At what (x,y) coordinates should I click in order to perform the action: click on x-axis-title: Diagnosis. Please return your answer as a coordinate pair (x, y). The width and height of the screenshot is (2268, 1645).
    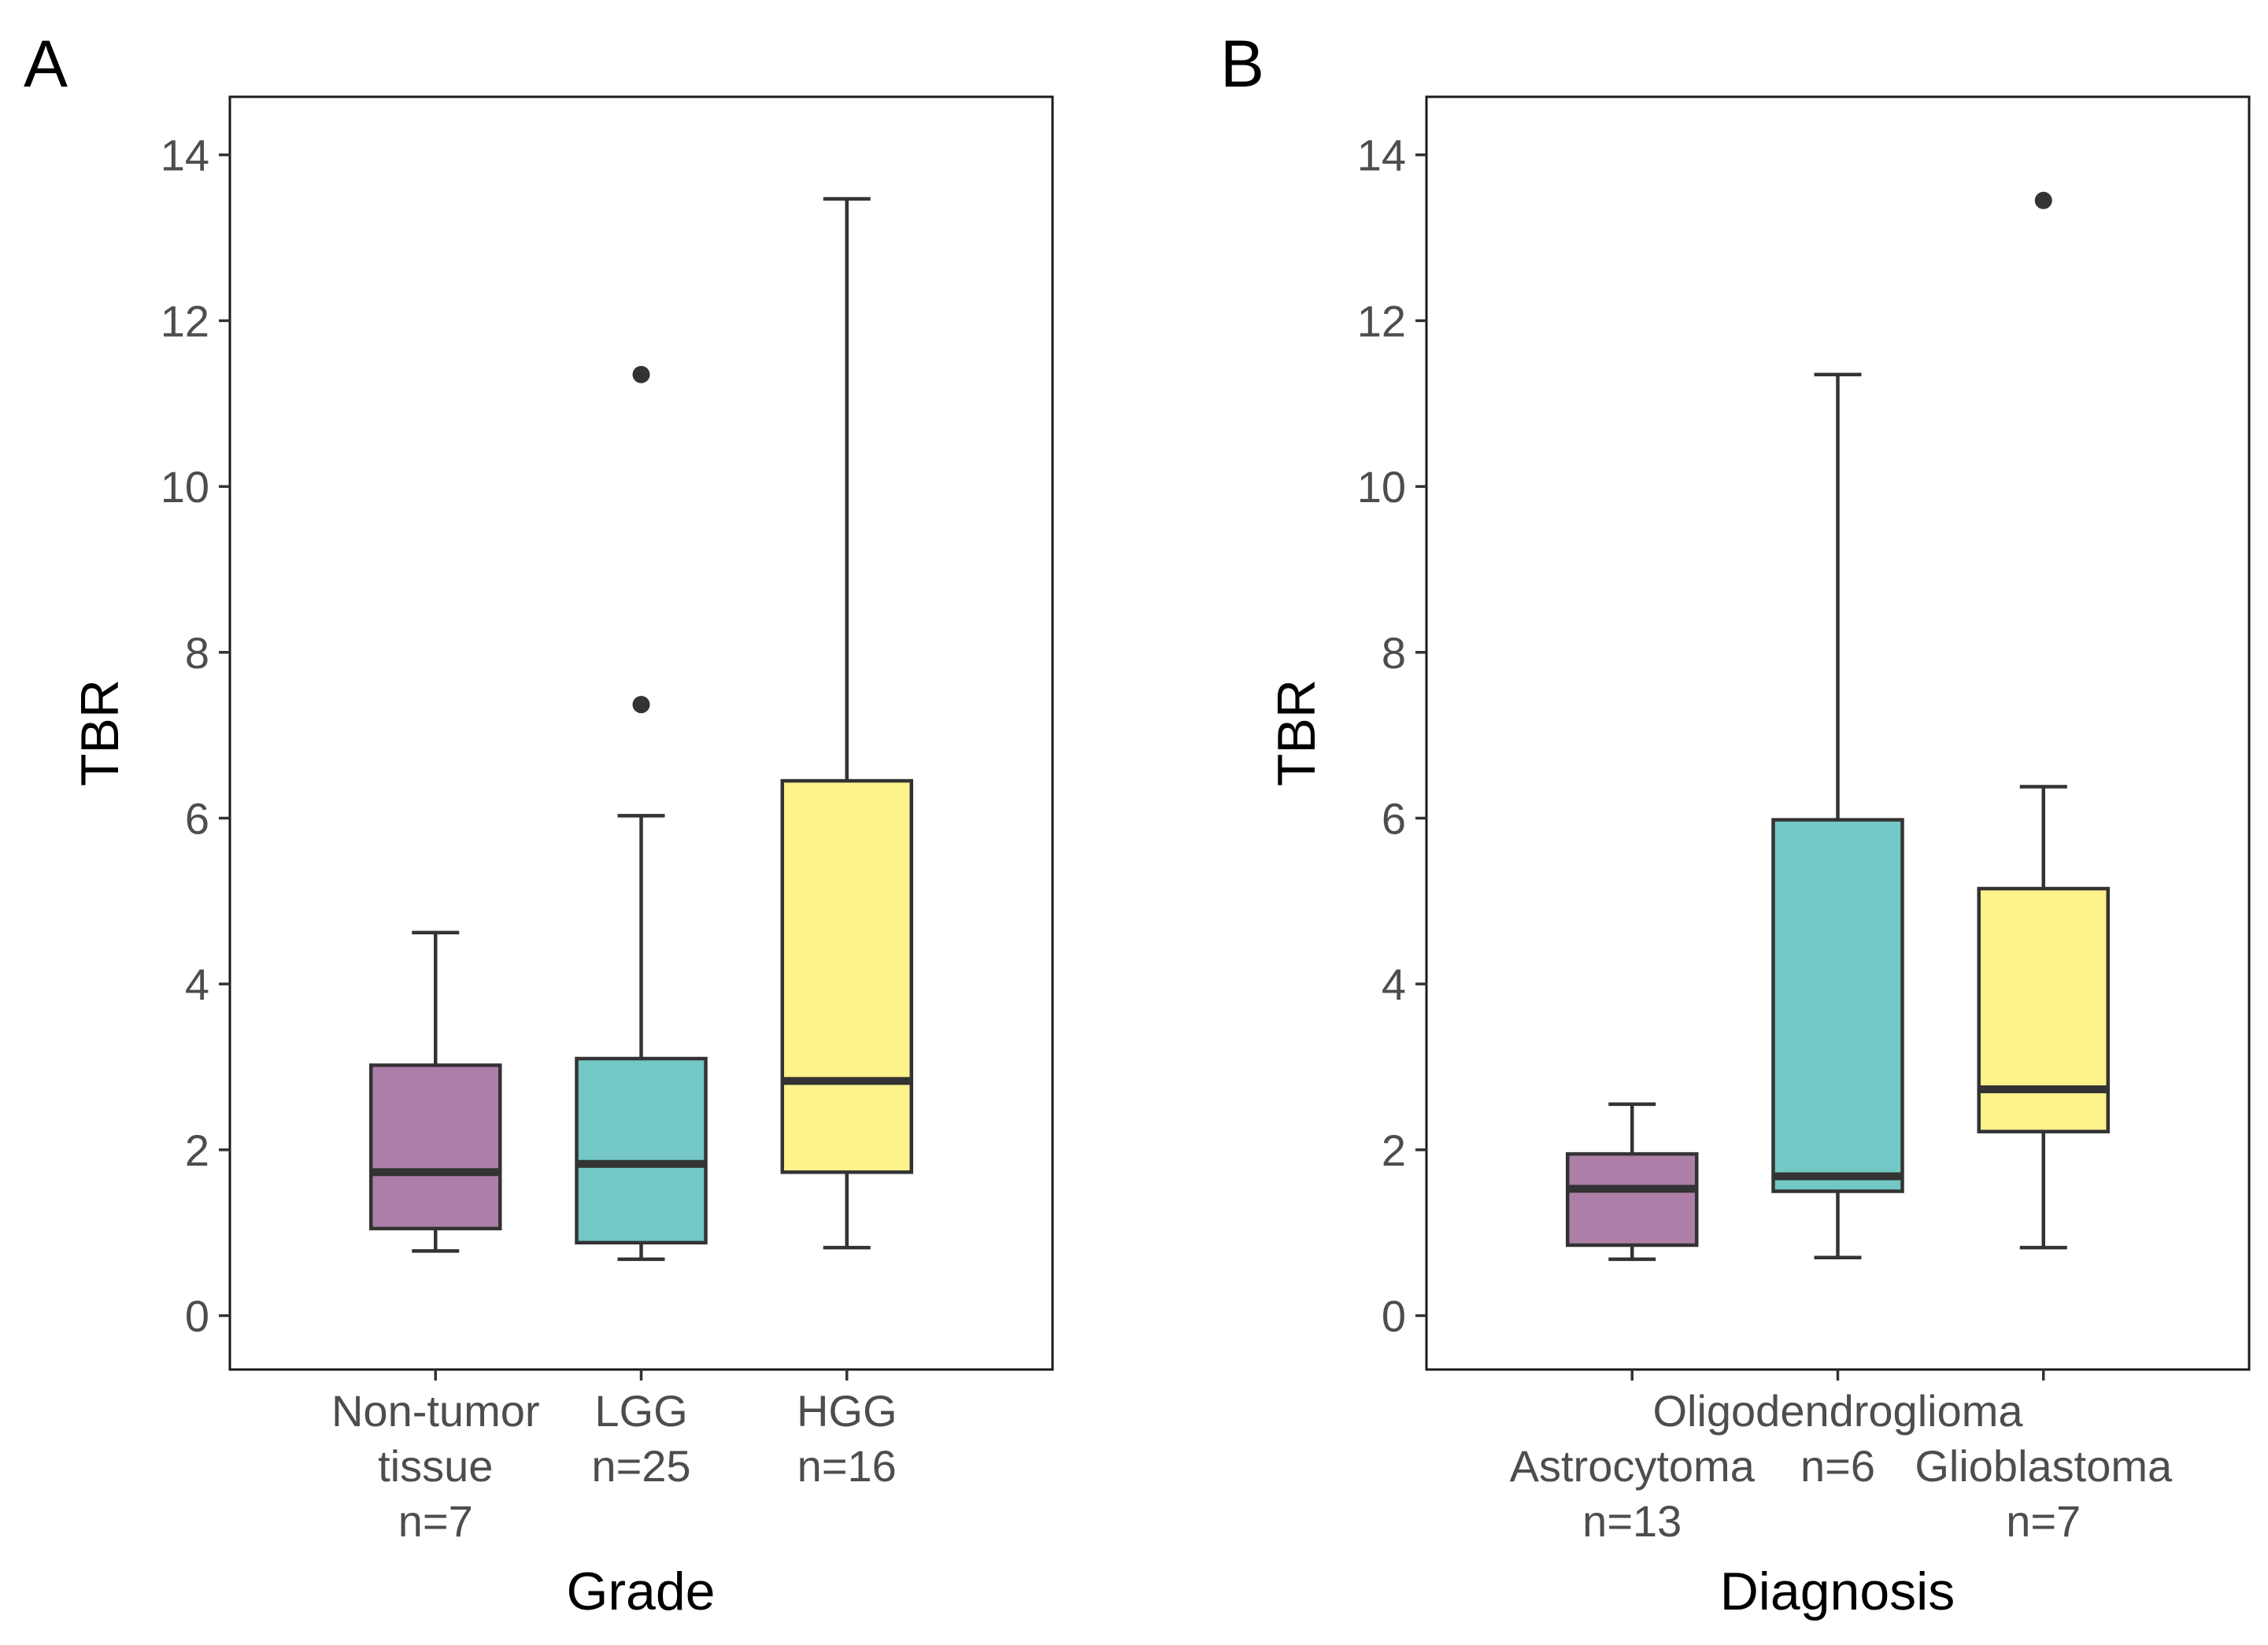
    Looking at the image, I should click on (1838, 1591).